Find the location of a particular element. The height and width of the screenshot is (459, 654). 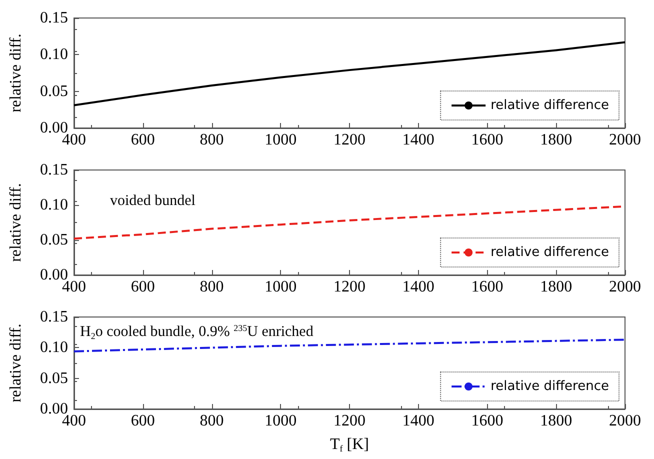

annotation: voided bundel is located at coordinates (153, 201).